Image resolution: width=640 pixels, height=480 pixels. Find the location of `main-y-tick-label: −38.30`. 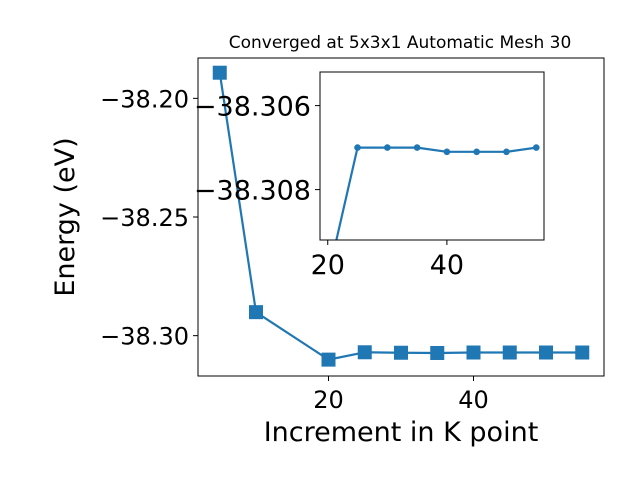

main-y-tick-label: −38.30 is located at coordinates (144, 337).